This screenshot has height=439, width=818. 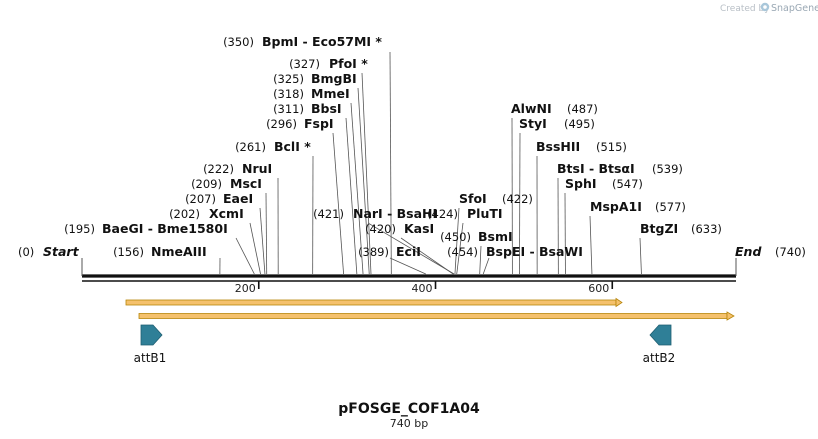 I want to click on site-label-14: KasI, so click(x=419, y=228).